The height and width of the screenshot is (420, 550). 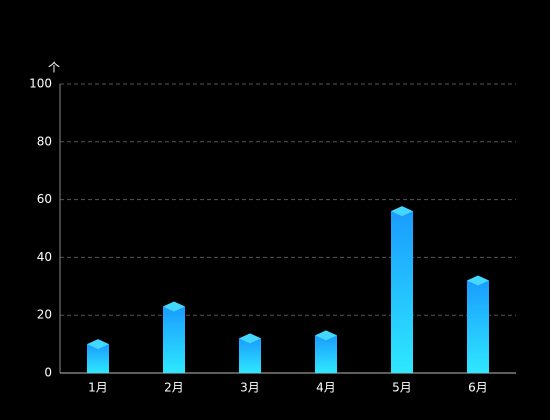 What do you see at coordinates (326, 388) in the screenshot?
I see `x-tick-label: 4月` at bounding box center [326, 388].